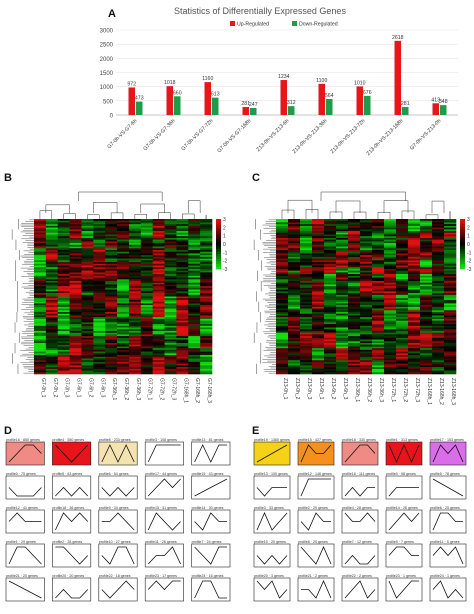 Image resolution: width=474 pixels, height=614 pixels. Describe the element at coordinates (224, 245) in the screenshot. I see `color-scale-label: 0` at that location.